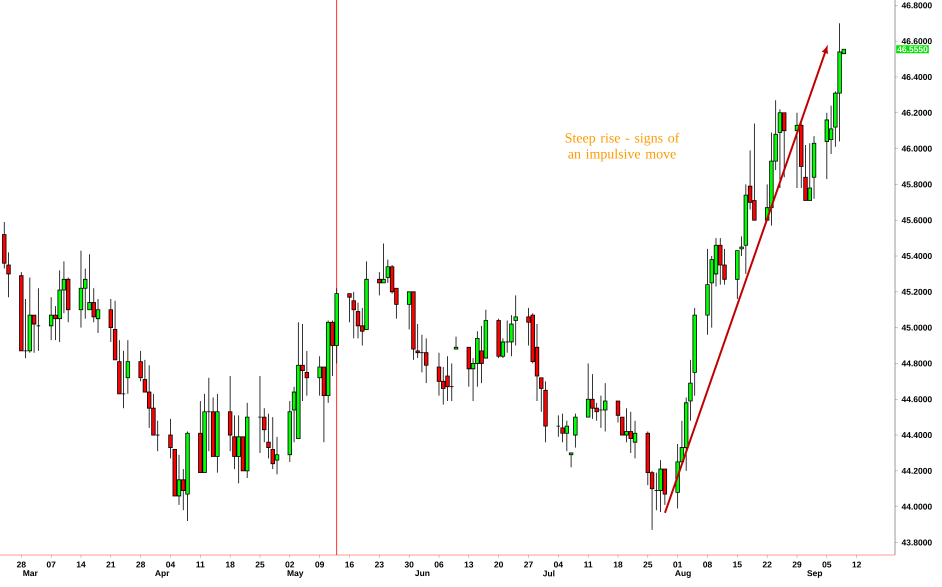  I want to click on text: Jun, so click(422, 573).